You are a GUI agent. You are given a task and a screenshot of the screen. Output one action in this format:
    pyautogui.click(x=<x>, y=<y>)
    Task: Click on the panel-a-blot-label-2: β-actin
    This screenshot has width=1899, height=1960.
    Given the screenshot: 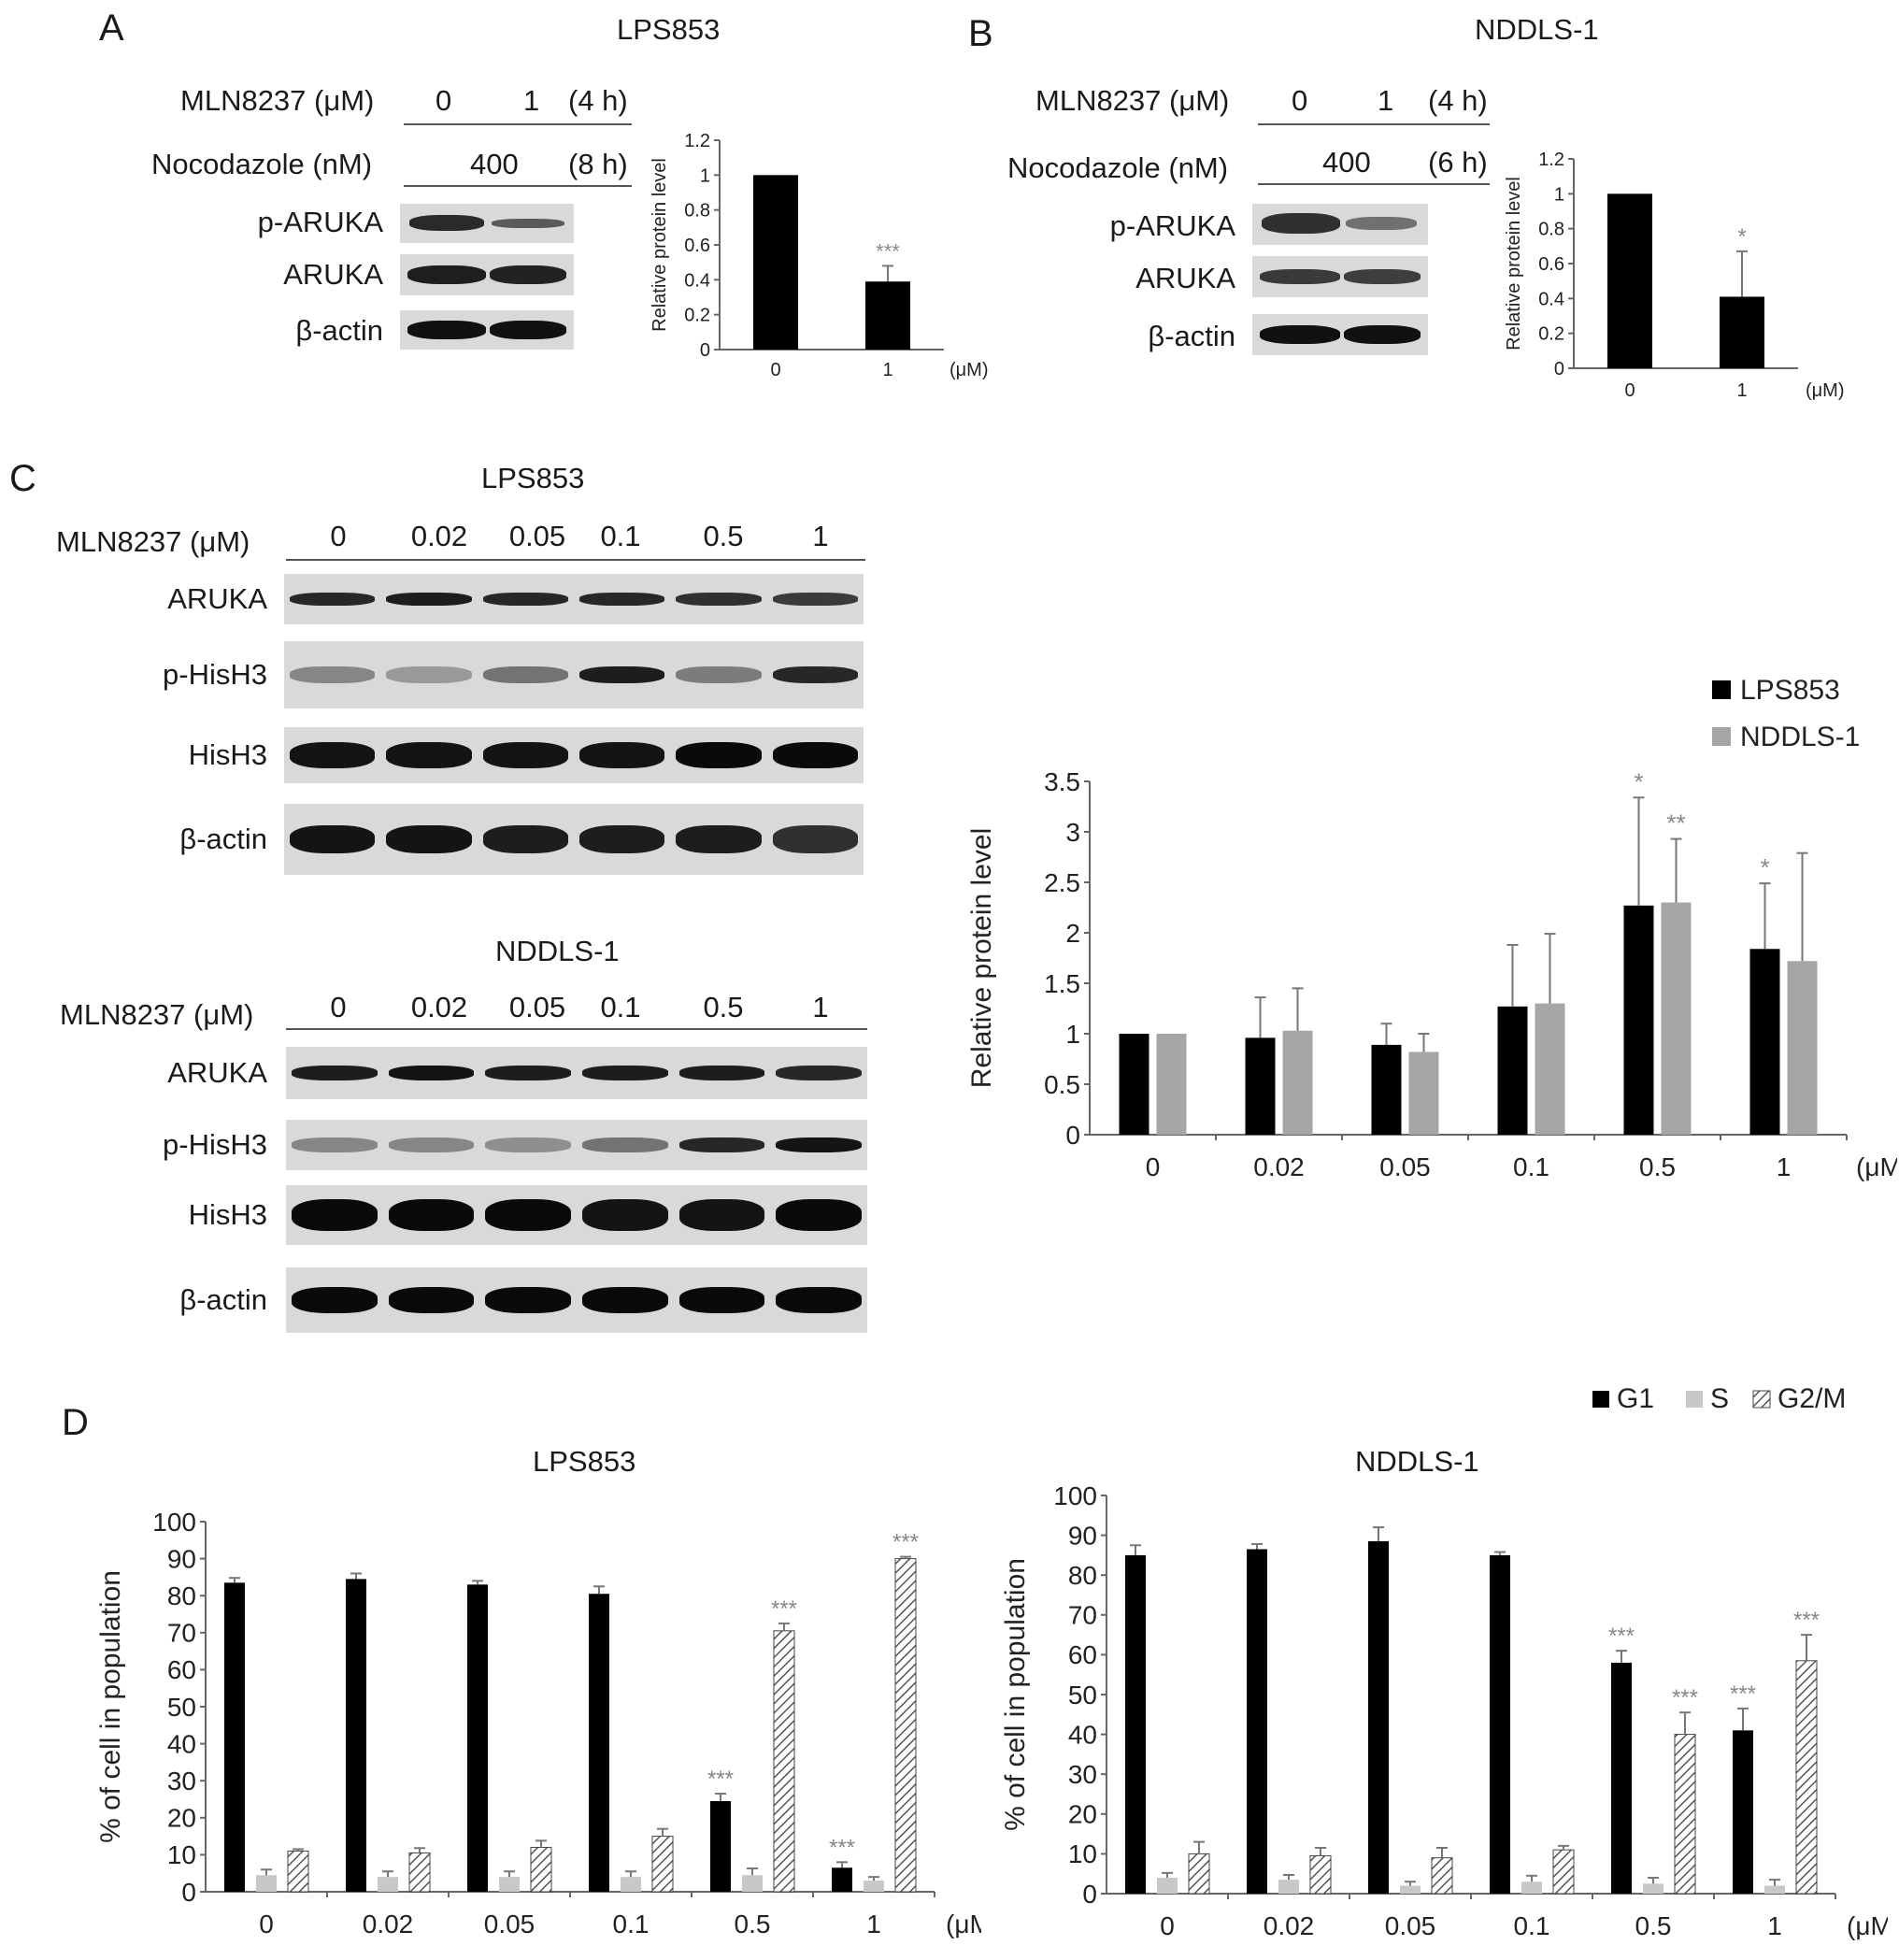 What is the action you would take?
    pyautogui.click(x=339, y=330)
    